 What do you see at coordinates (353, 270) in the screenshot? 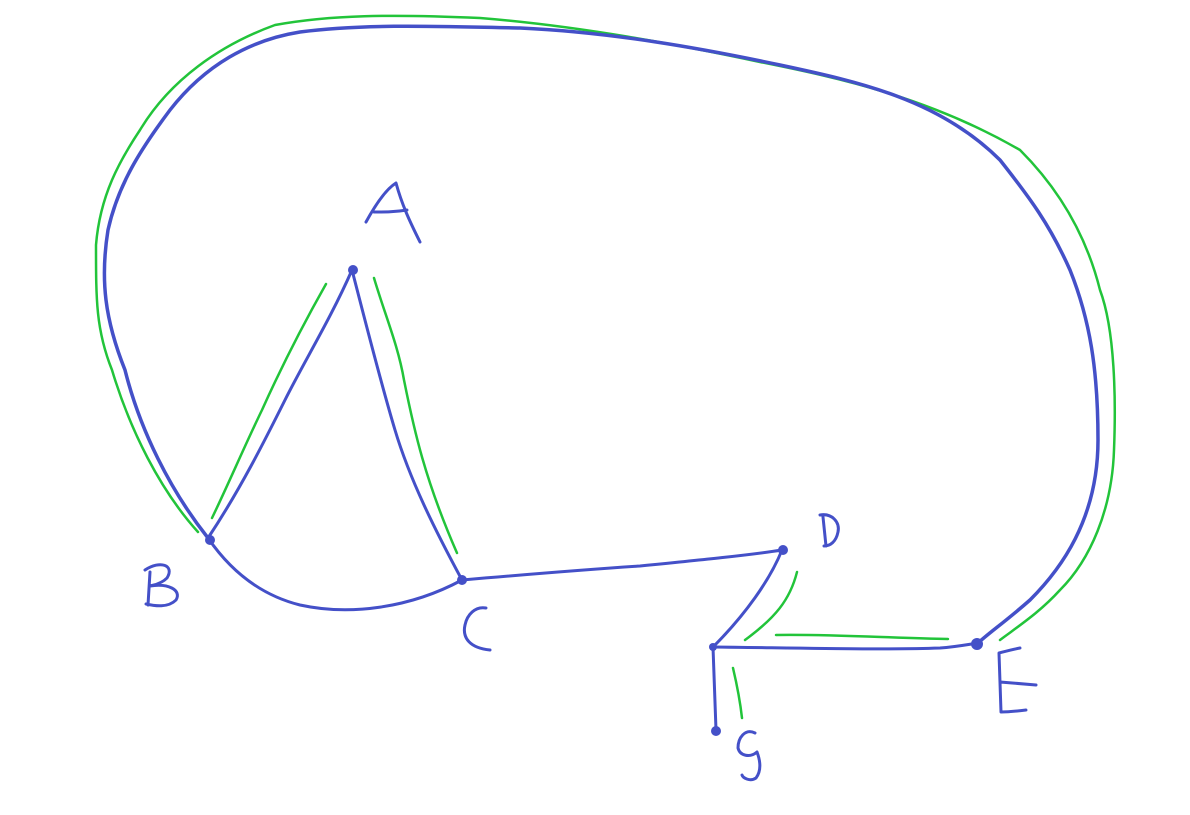
I see `node-a-dot` at bounding box center [353, 270].